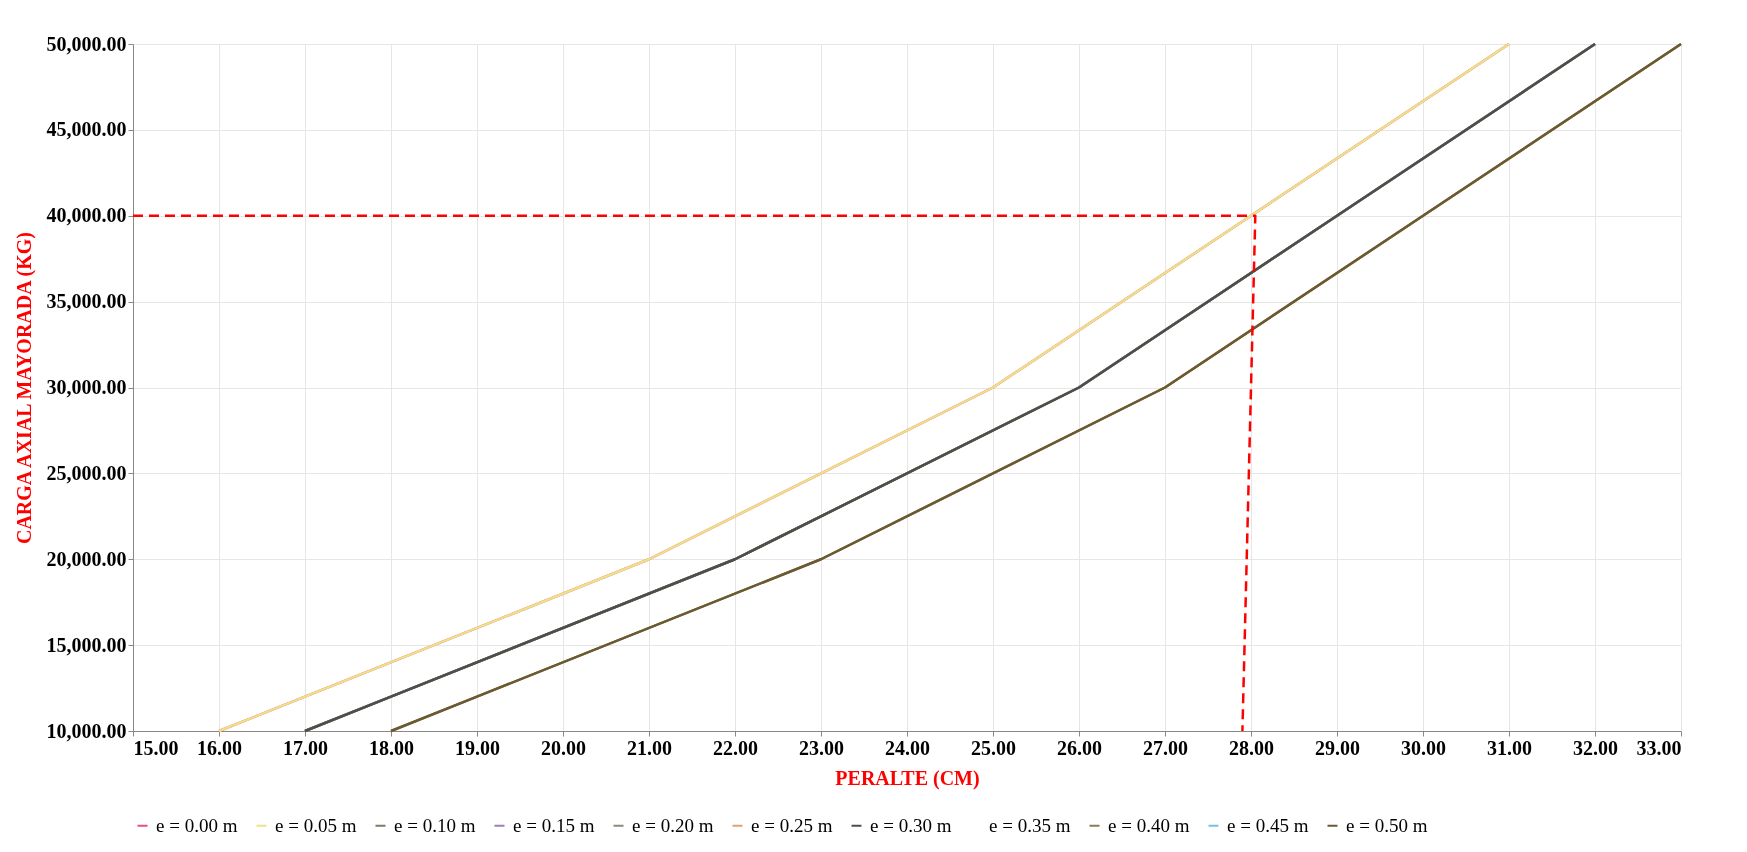 The height and width of the screenshot is (852, 1747). Describe the element at coordinates (821, 747) in the screenshot. I see `x-tick-label: 23.00` at that location.